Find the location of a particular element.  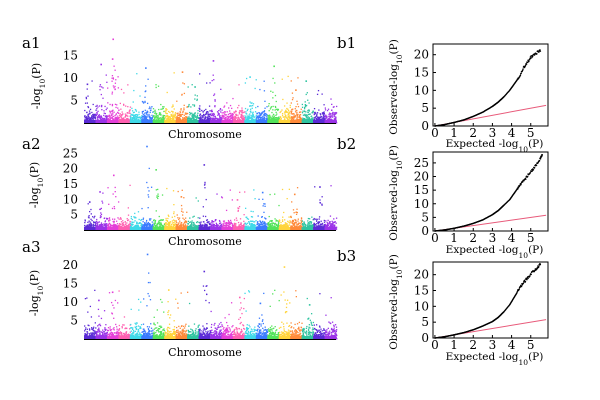

panel-label-a1: a1 is located at coordinates (31, 43).